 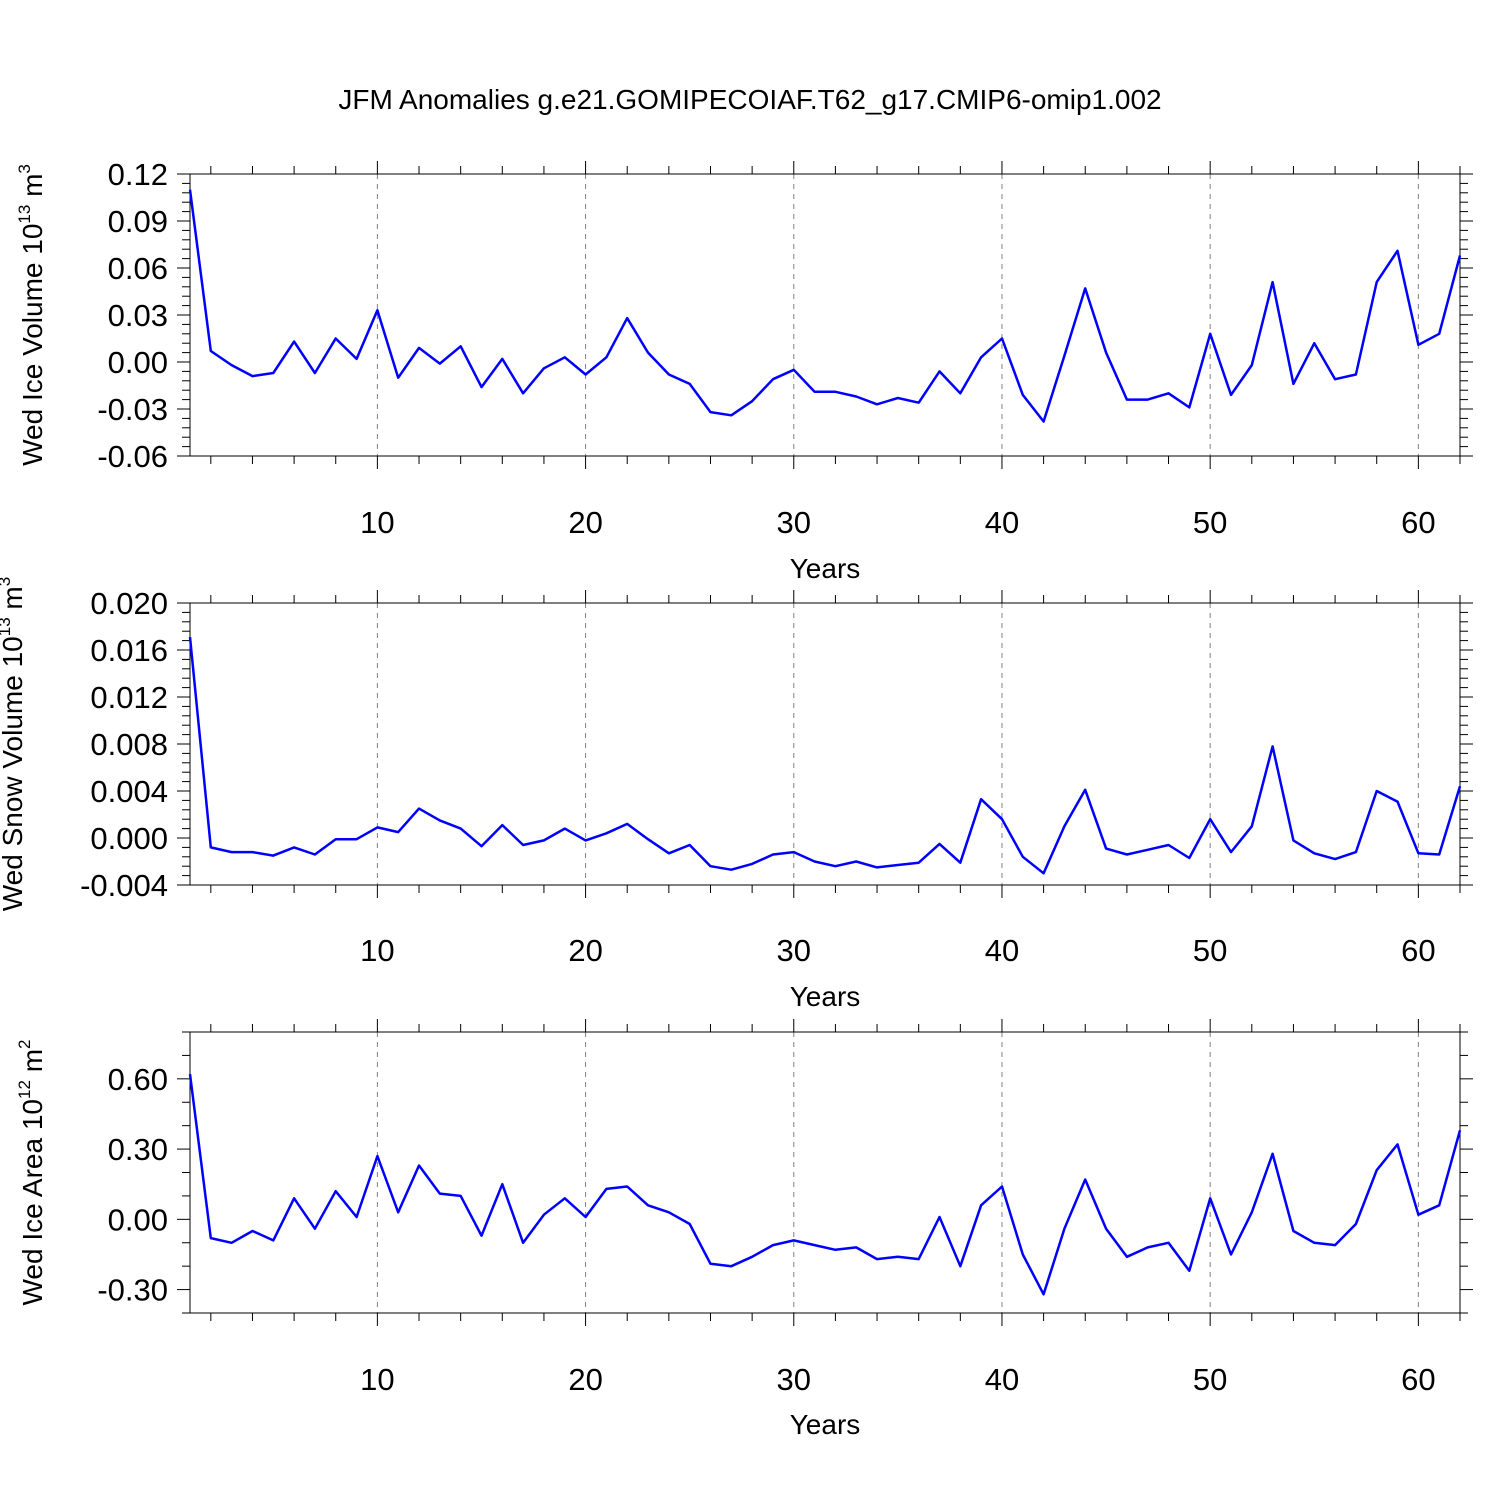 What do you see at coordinates (132, 1290) in the screenshot?
I see `y-tick-label: -0.30` at bounding box center [132, 1290].